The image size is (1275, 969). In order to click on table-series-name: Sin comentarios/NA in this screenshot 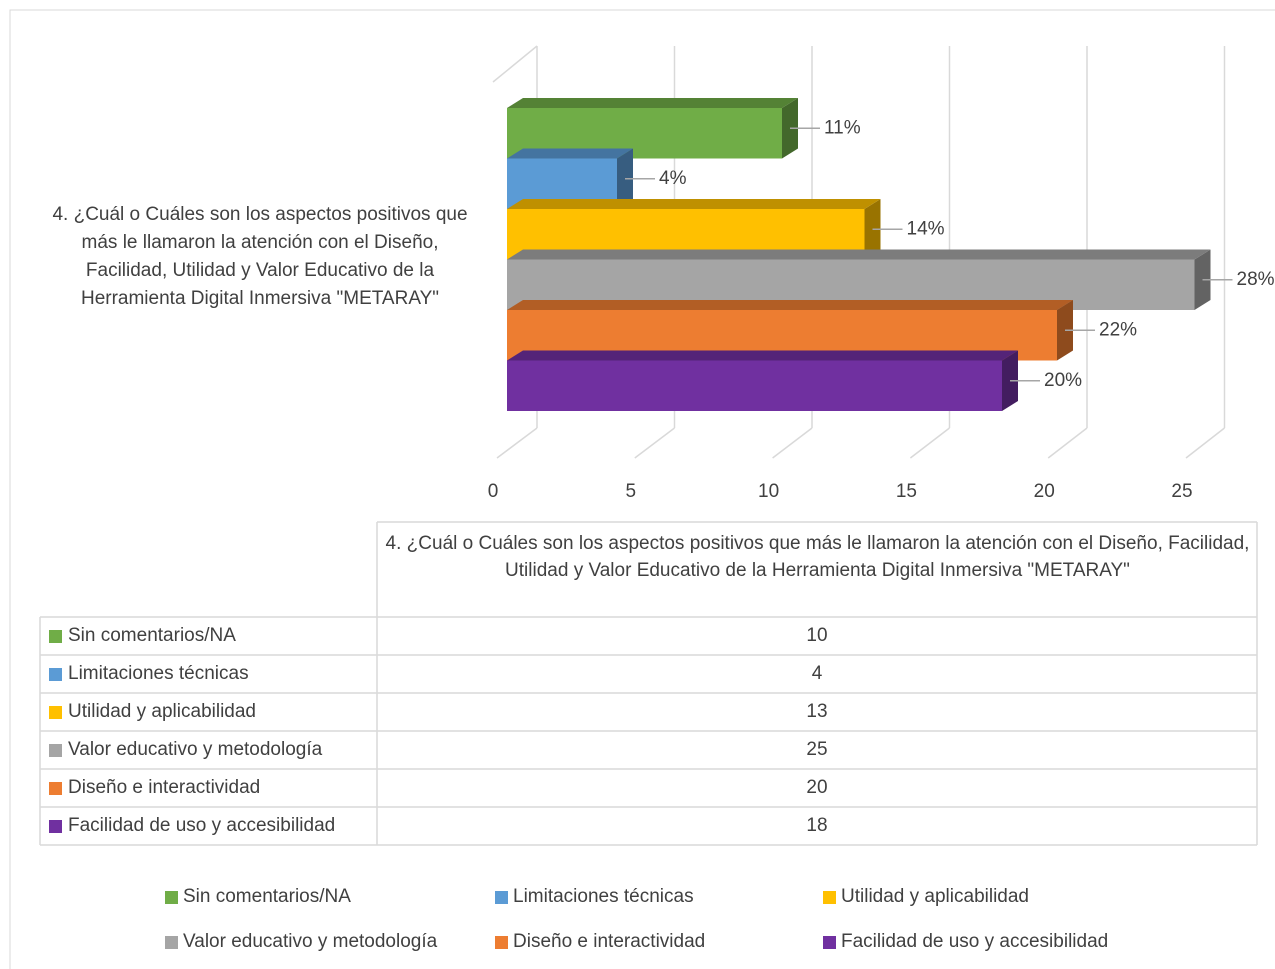, I will do `click(152, 635)`.